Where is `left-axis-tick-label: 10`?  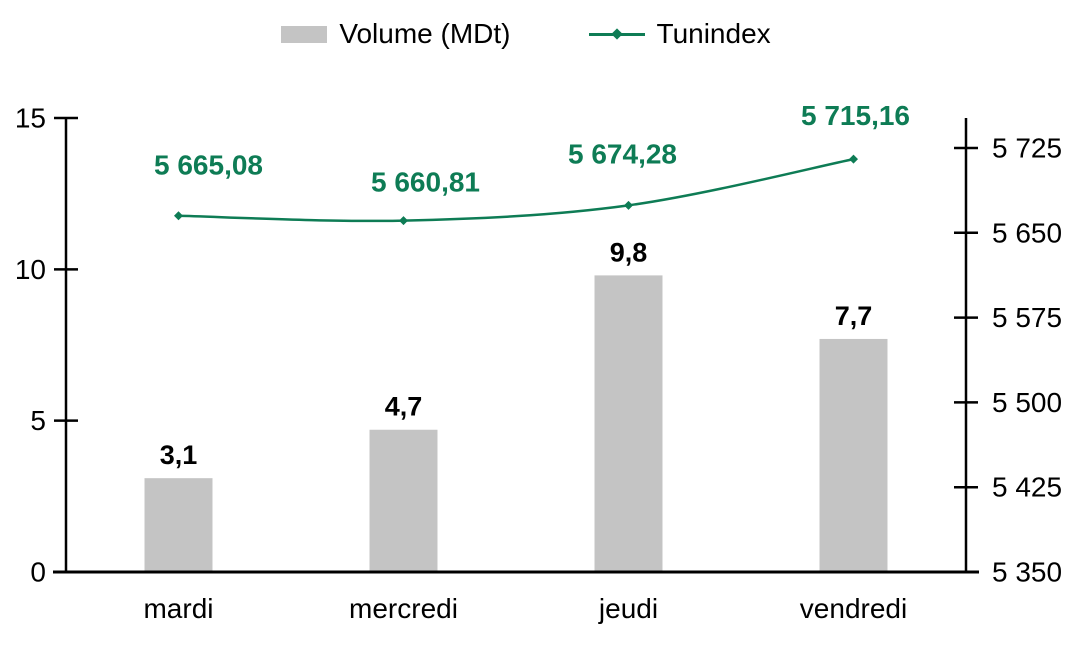
left-axis-tick-label: 10 is located at coordinates (30, 269).